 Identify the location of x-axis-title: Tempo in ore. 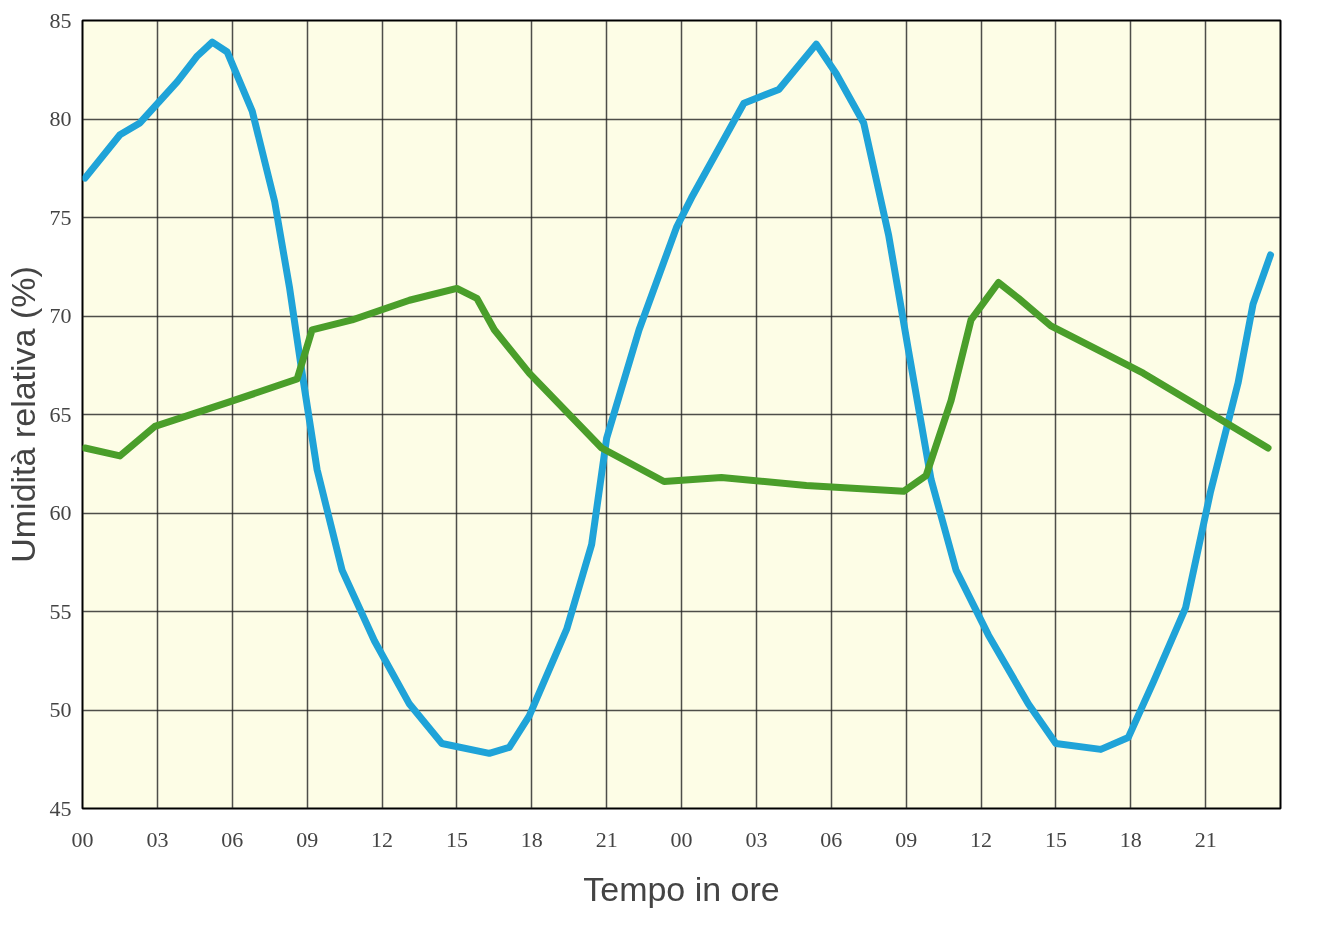
(681, 888).